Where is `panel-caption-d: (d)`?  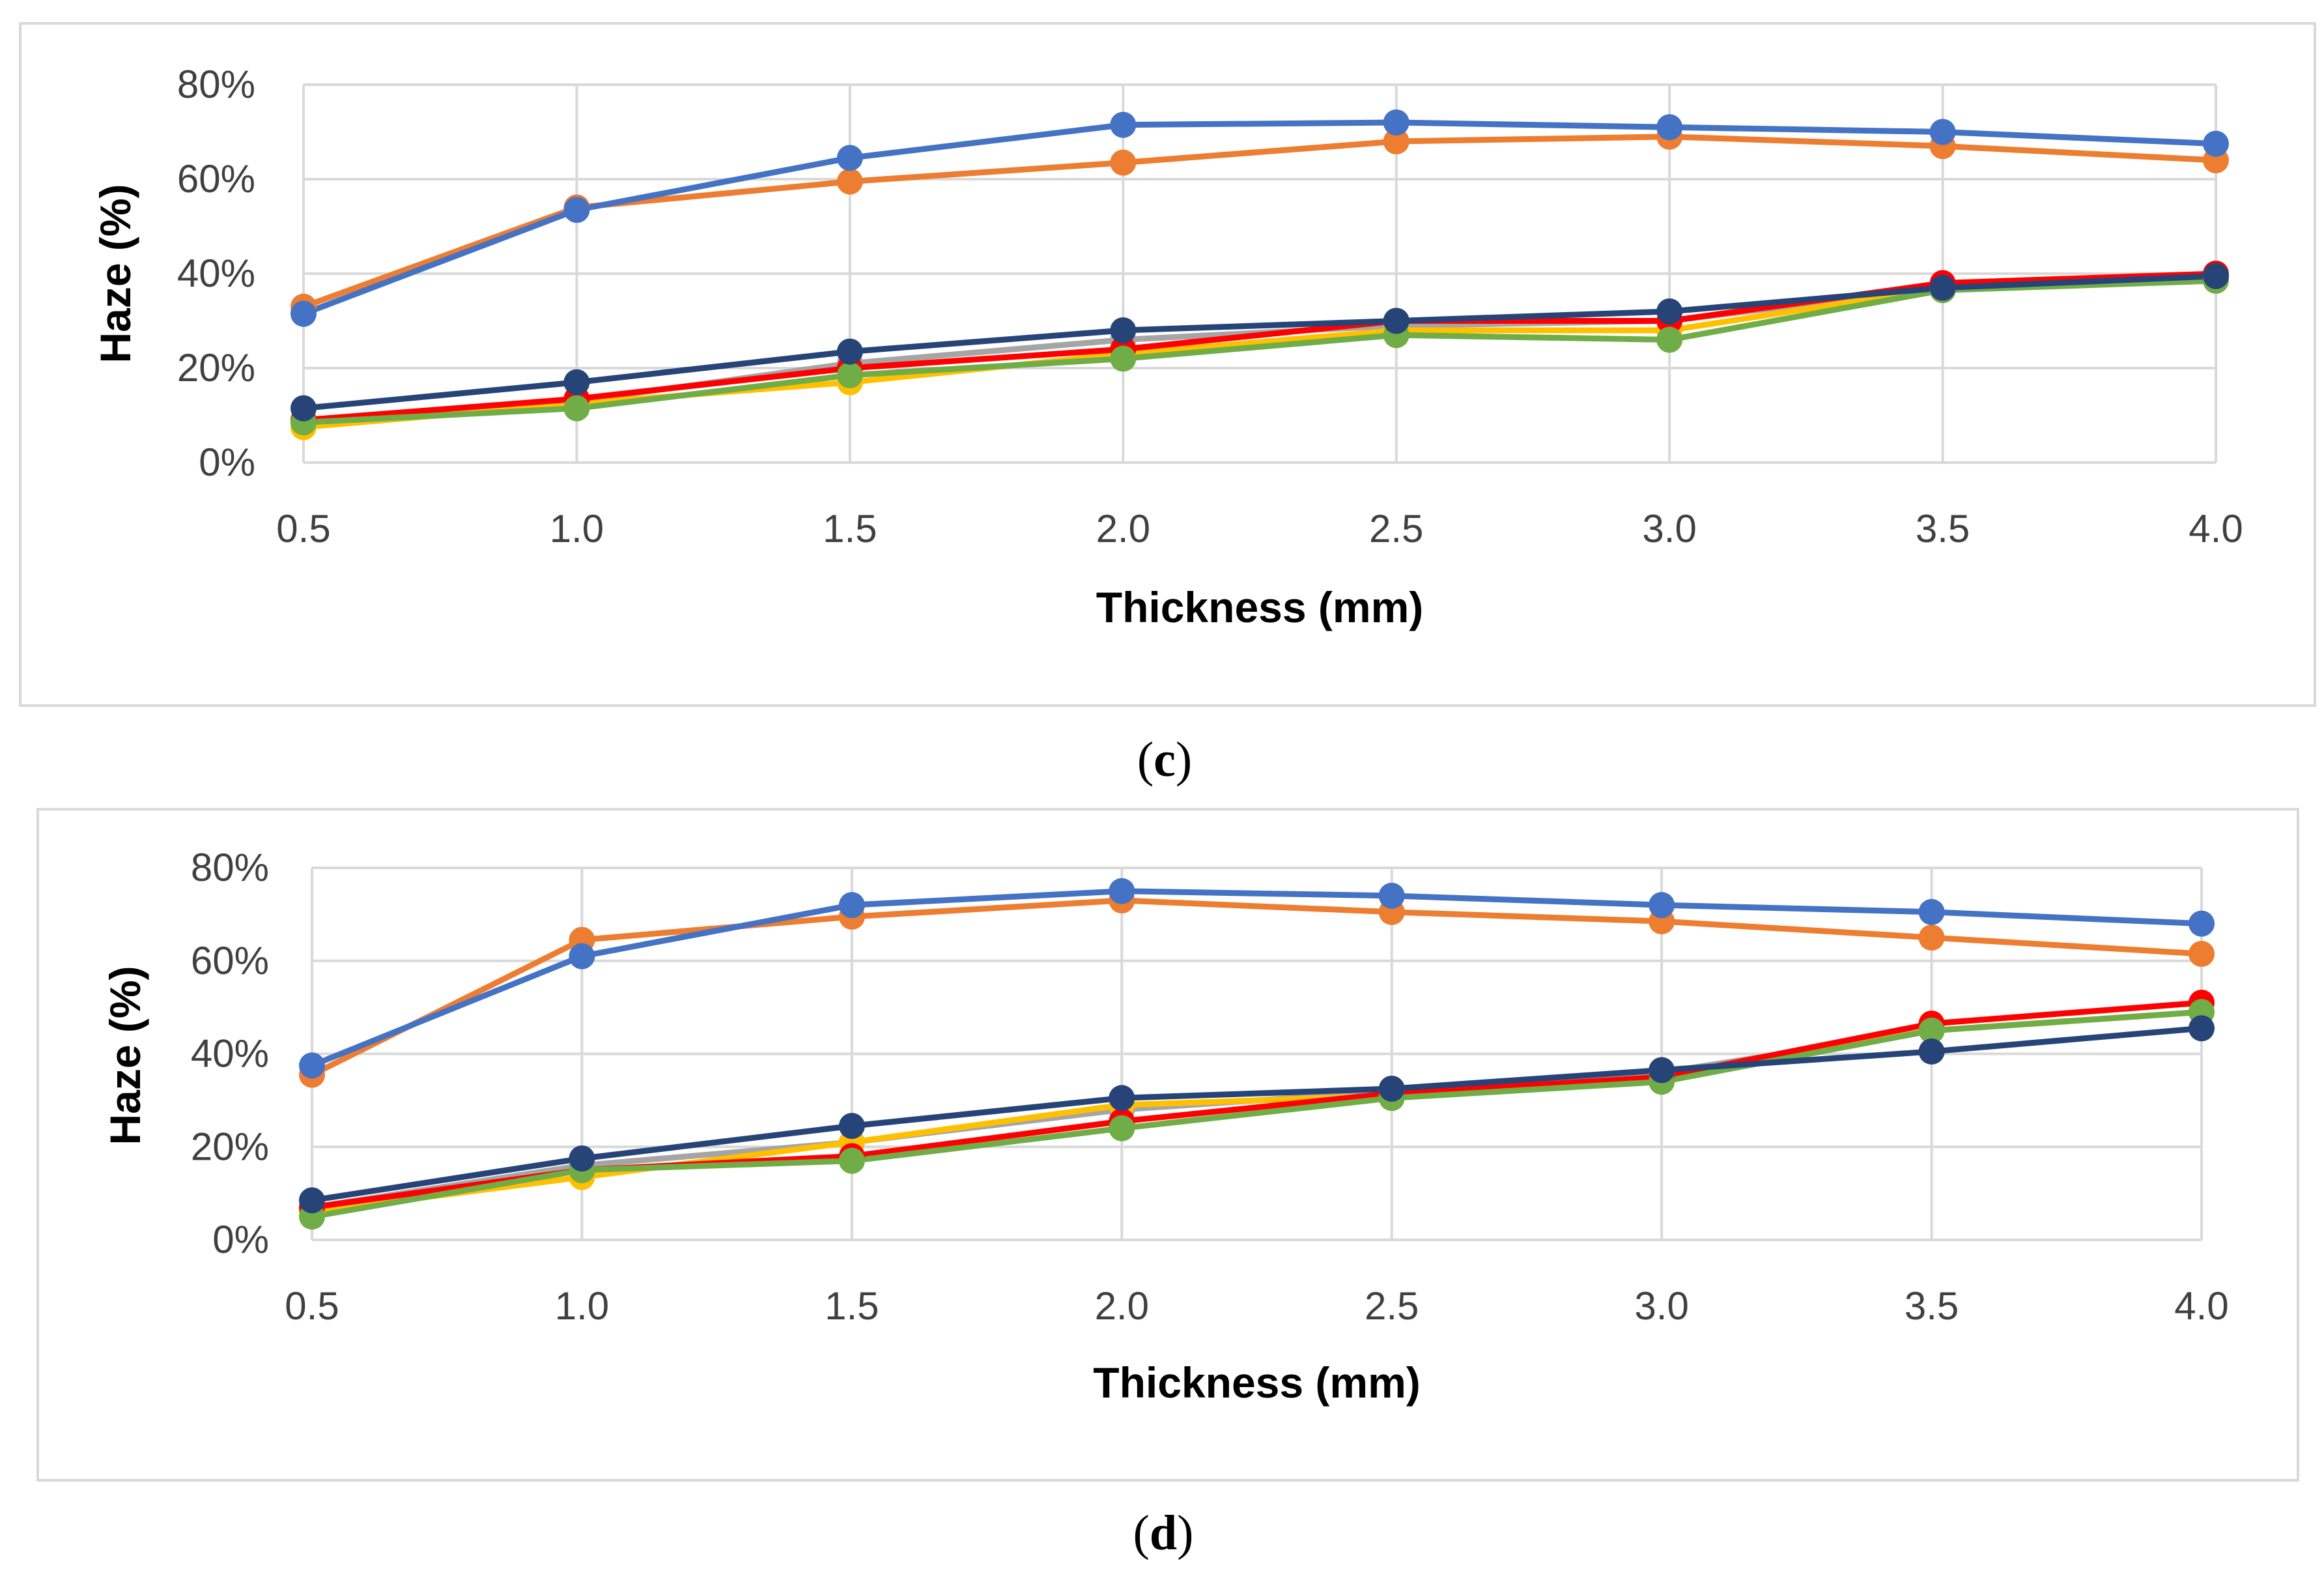
panel-caption-d: (d) is located at coordinates (1163, 1533).